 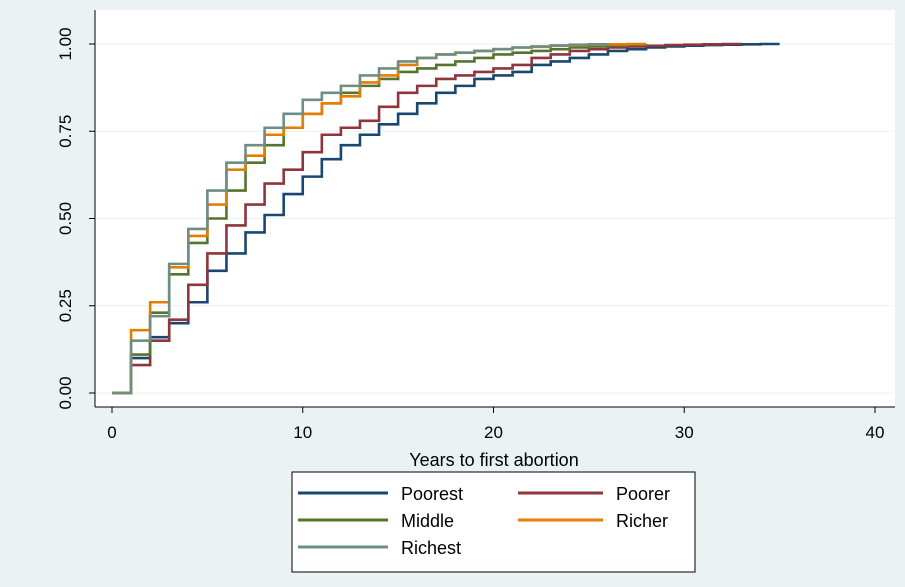 I want to click on y-tick-label: 1.00, so click(x=65, y=43).